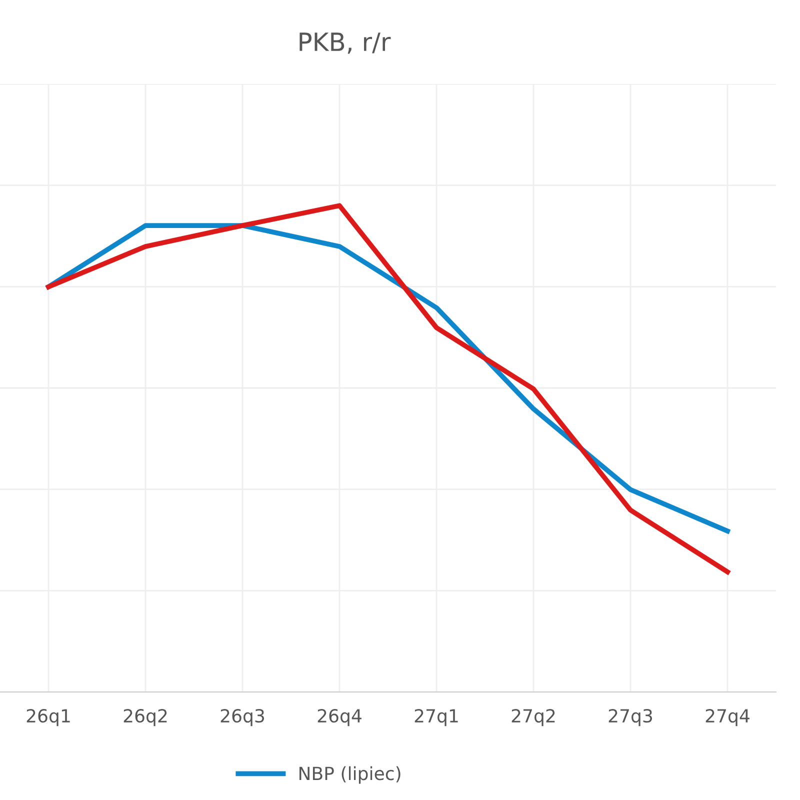  What do you see at coordinates (340, 717) in the screenshot?
I see `x-tick-label: 26q4` at bounding box center [340, 717].